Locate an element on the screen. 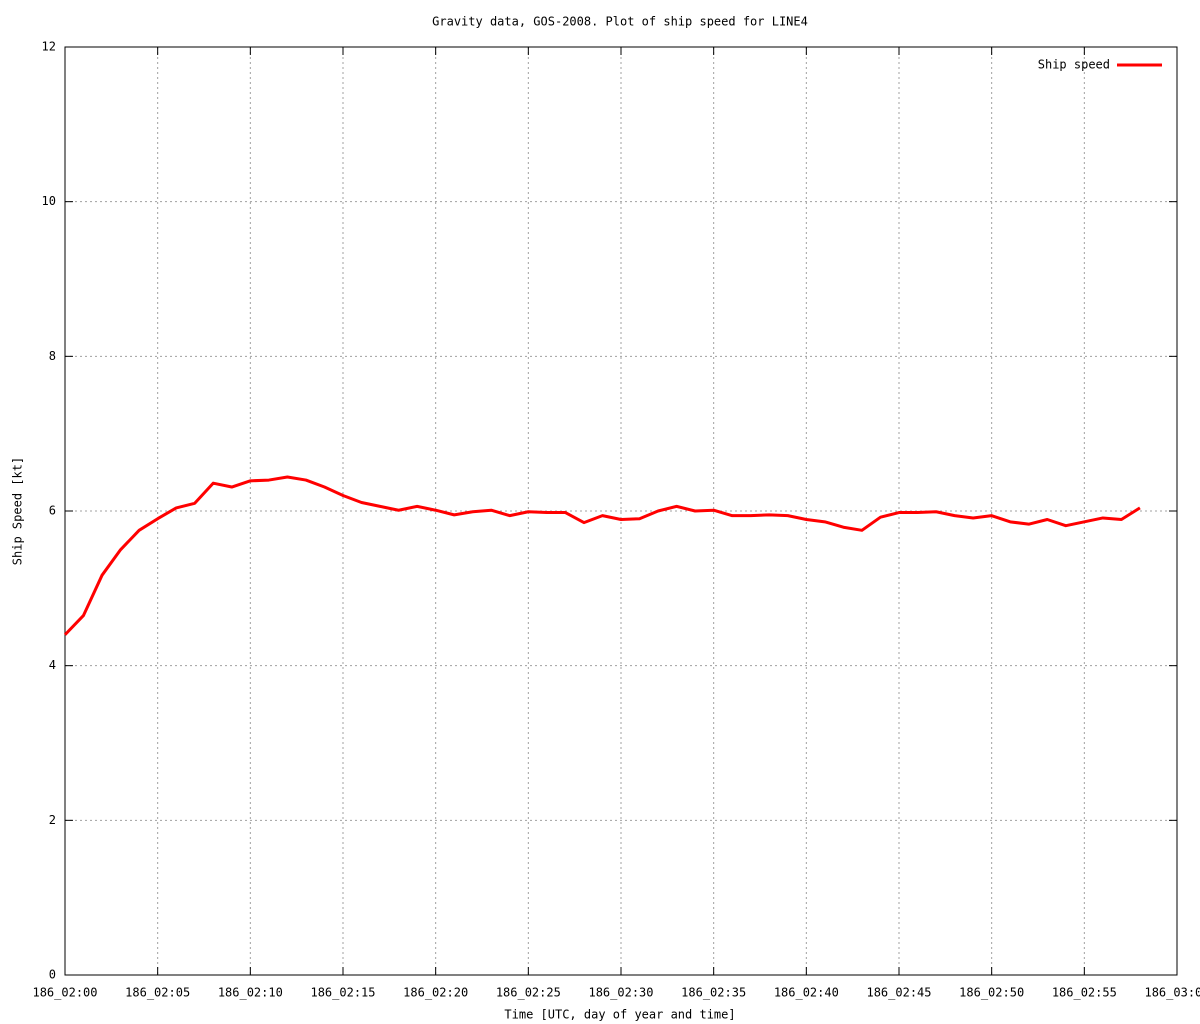  legend-label: Ship speed is located at coordinates (1074, 65).